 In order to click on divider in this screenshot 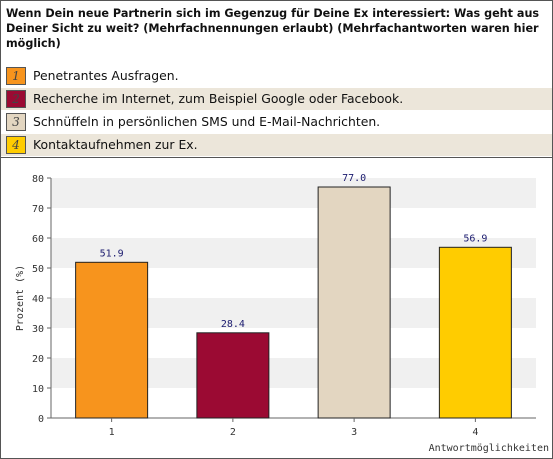, I will do `click(276, 157)`.